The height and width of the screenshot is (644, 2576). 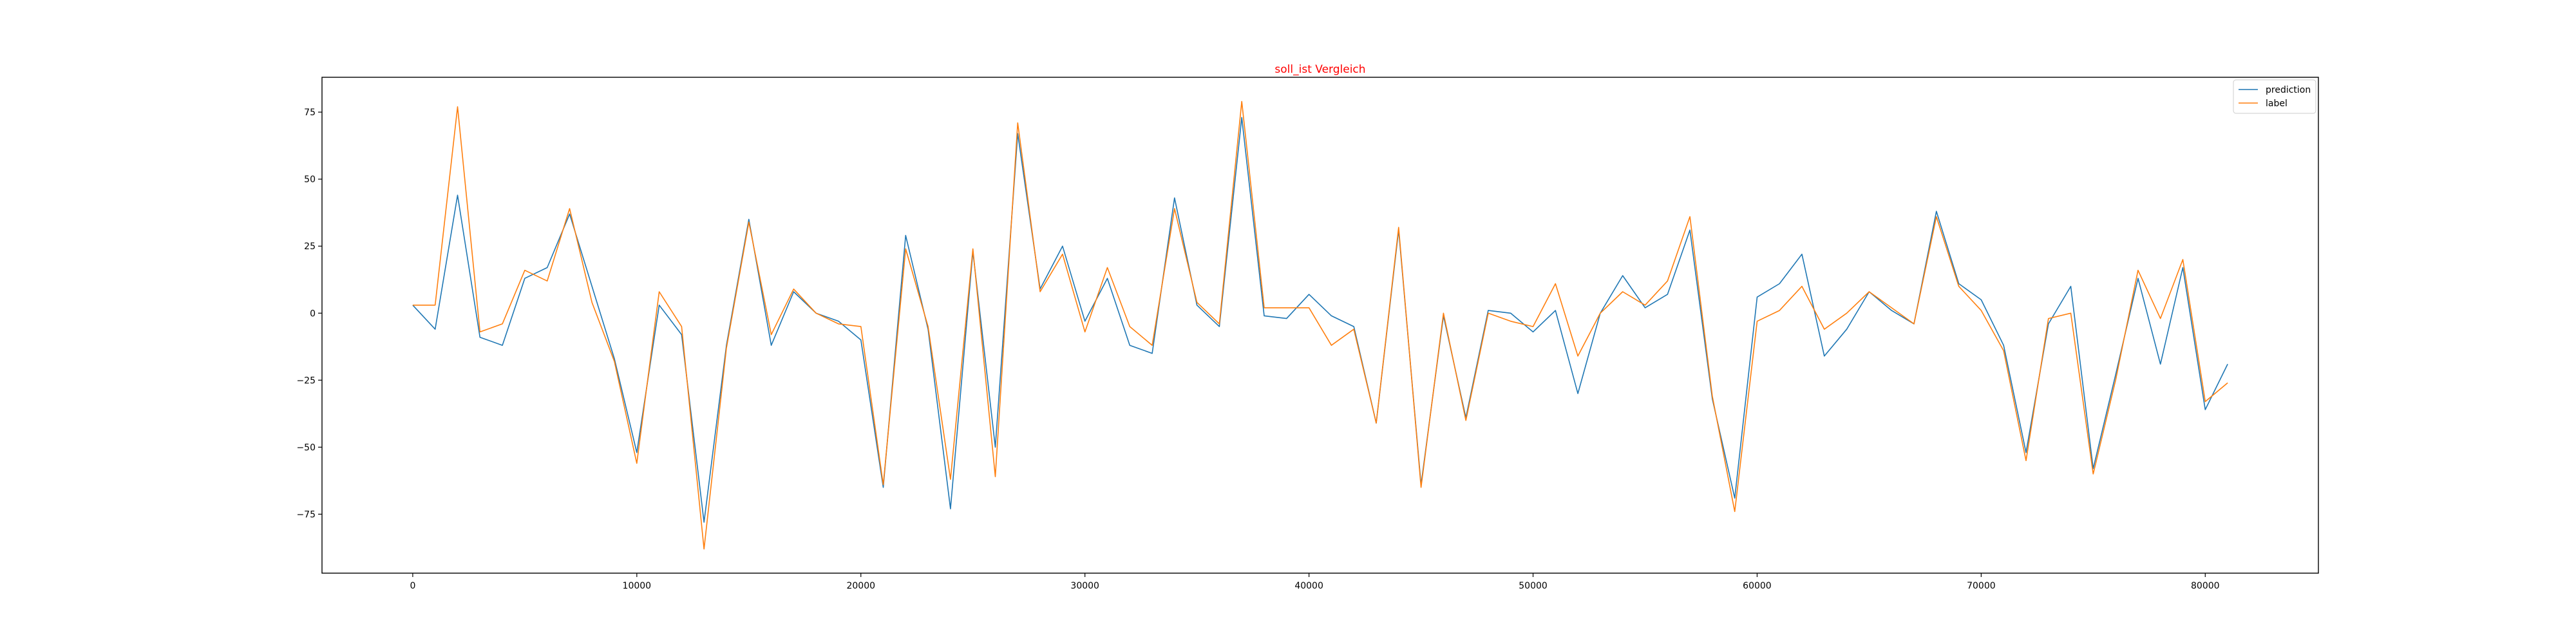 I want to click on y-tick-label: 25, so click(x=310, y=247).